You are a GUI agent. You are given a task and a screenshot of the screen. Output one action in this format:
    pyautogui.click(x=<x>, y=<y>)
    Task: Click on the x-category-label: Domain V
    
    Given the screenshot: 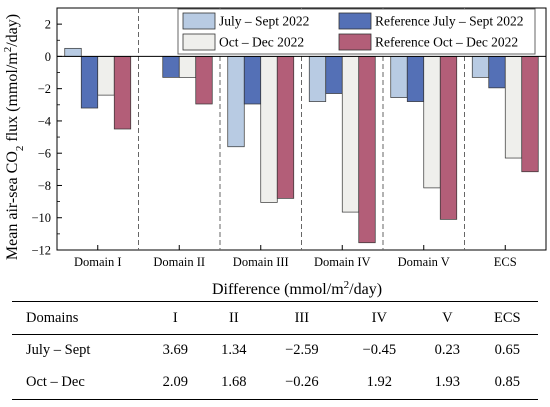 What is the action you would take?
    pyautogui.click(x=424, y=262)
    